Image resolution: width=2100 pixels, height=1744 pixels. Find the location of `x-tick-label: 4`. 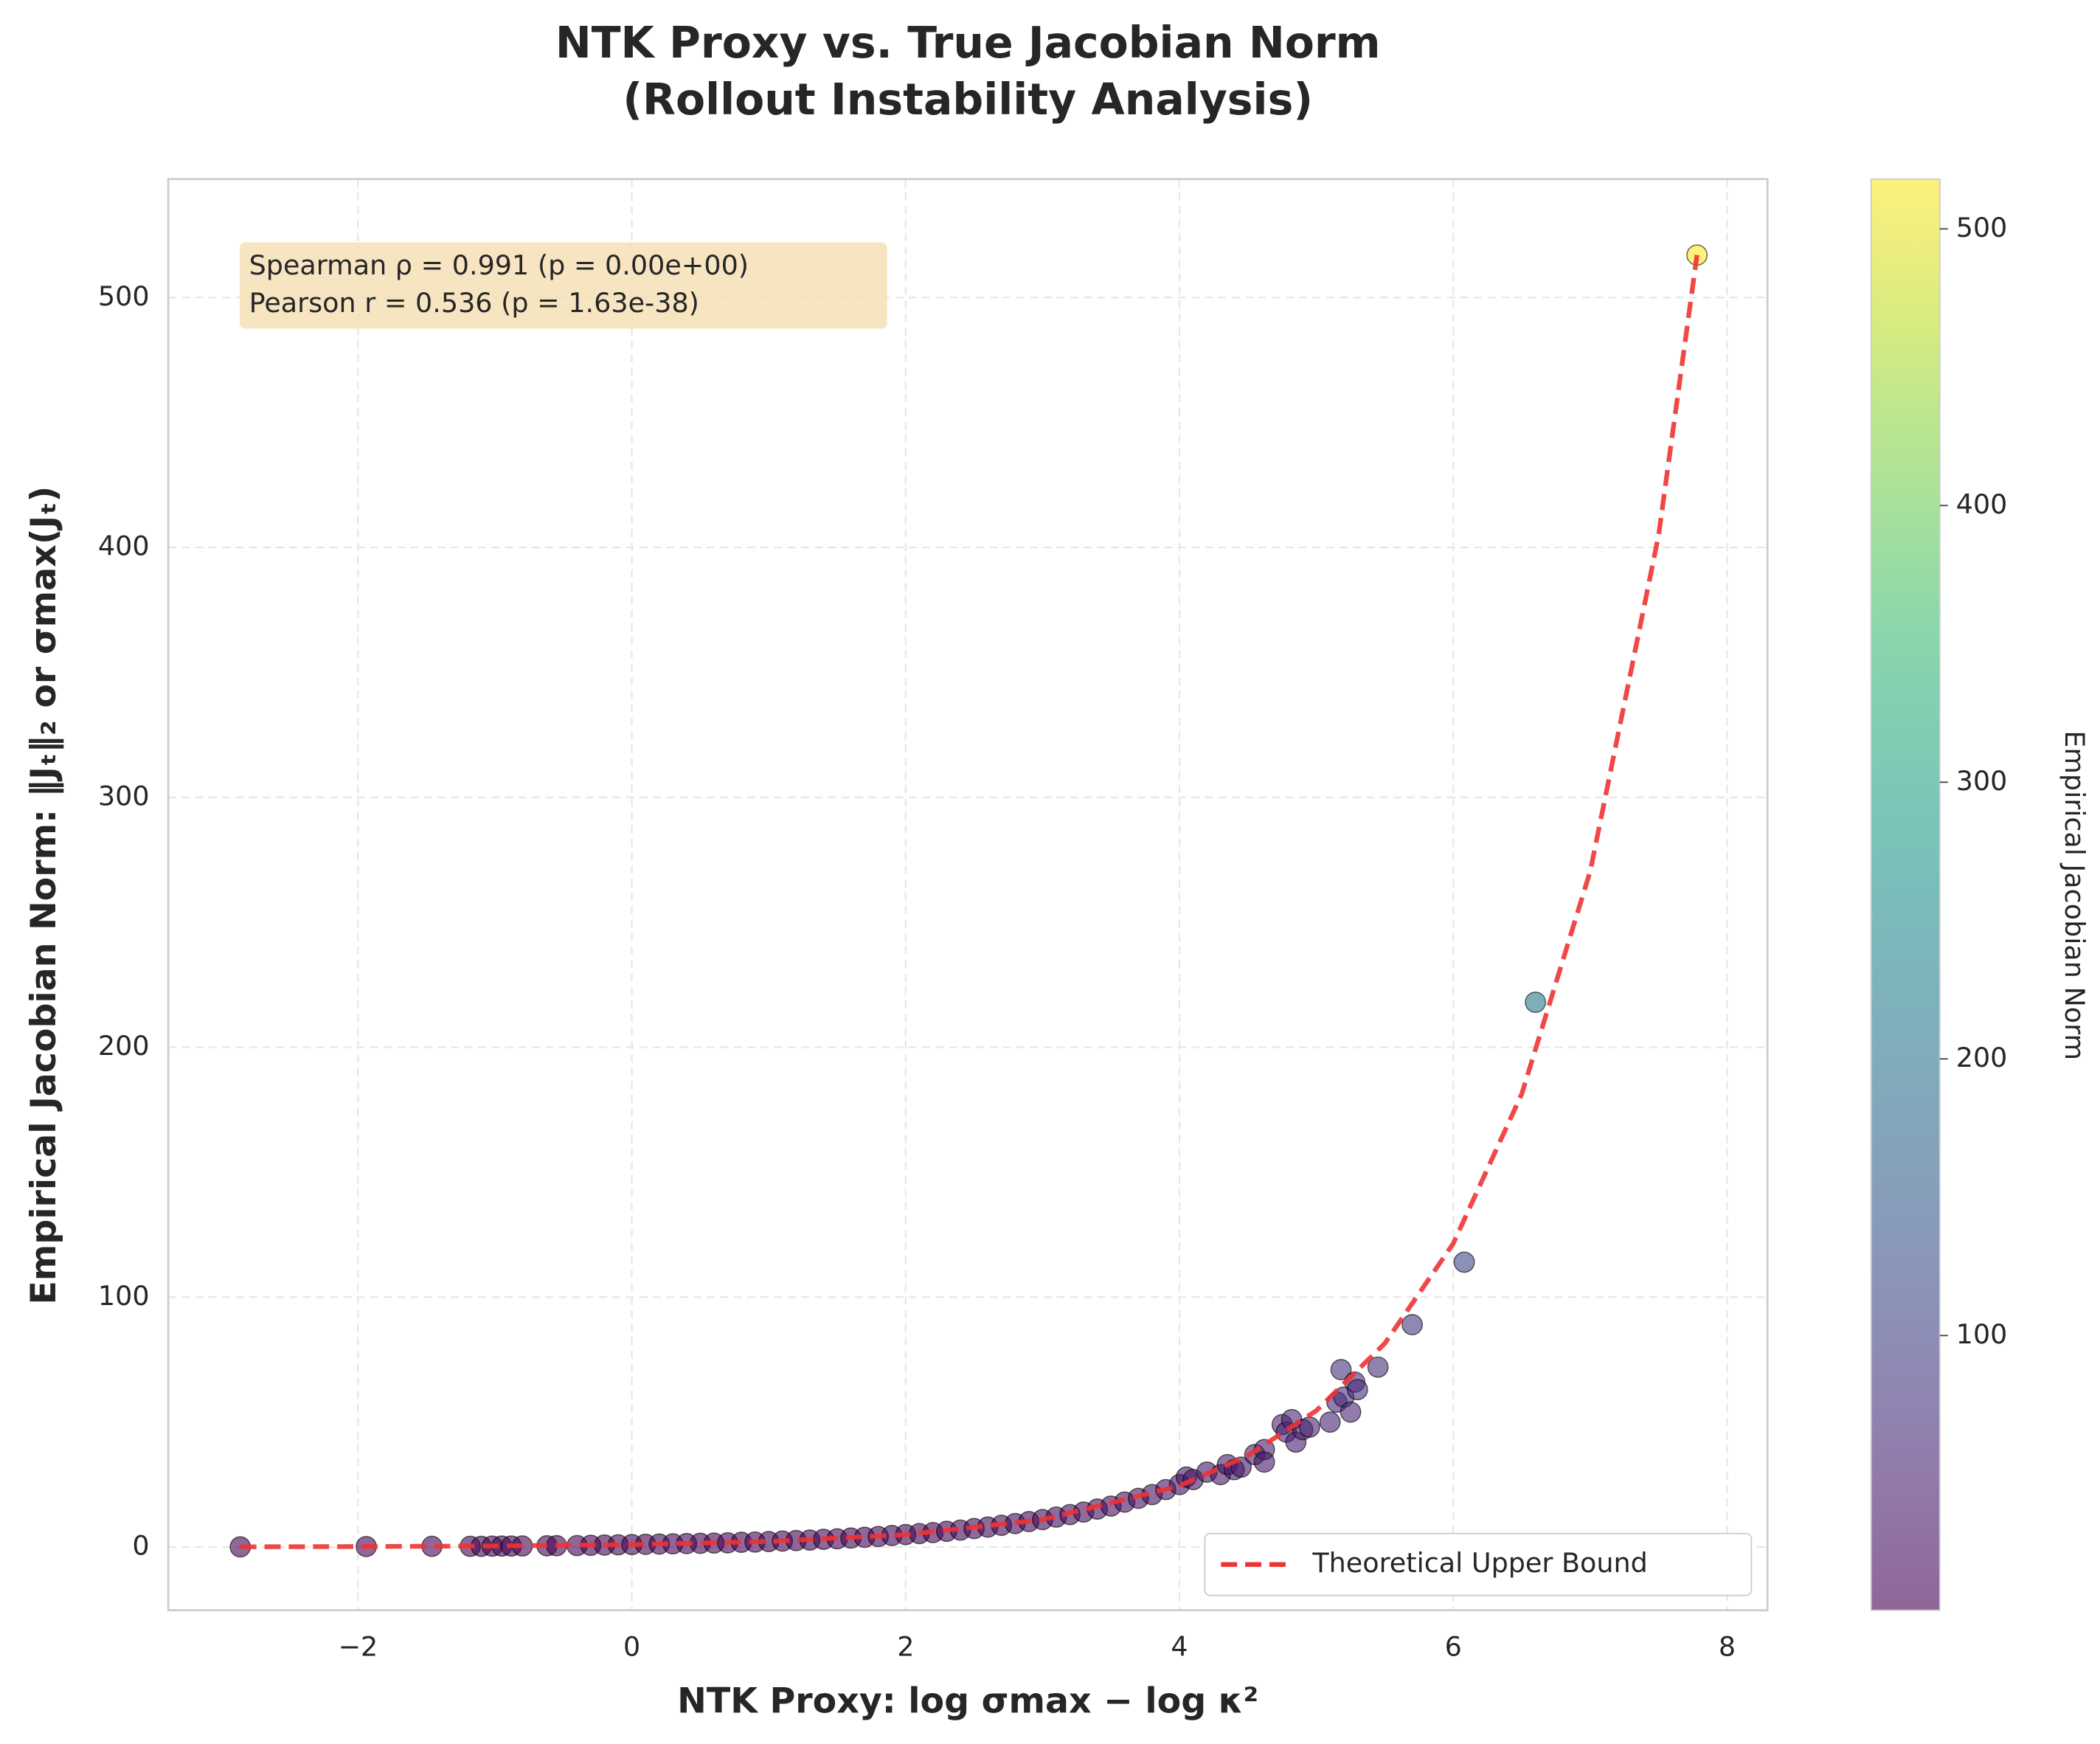

x-tick-label: 4 is located at coordinates (1179, 1646).